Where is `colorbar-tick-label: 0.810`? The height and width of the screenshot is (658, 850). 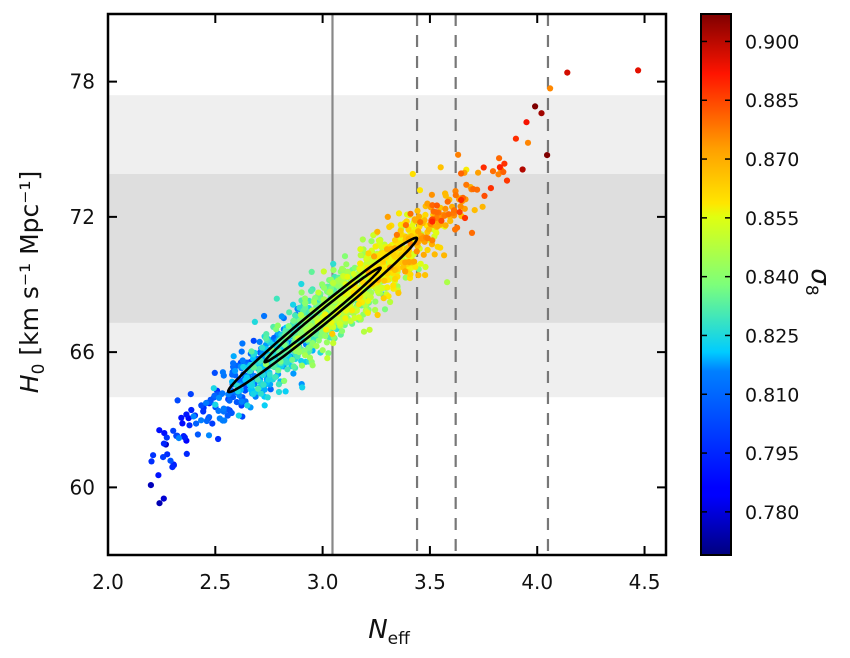 colorbar-tick-label: 0.810 is located at coordinates (772, 395).